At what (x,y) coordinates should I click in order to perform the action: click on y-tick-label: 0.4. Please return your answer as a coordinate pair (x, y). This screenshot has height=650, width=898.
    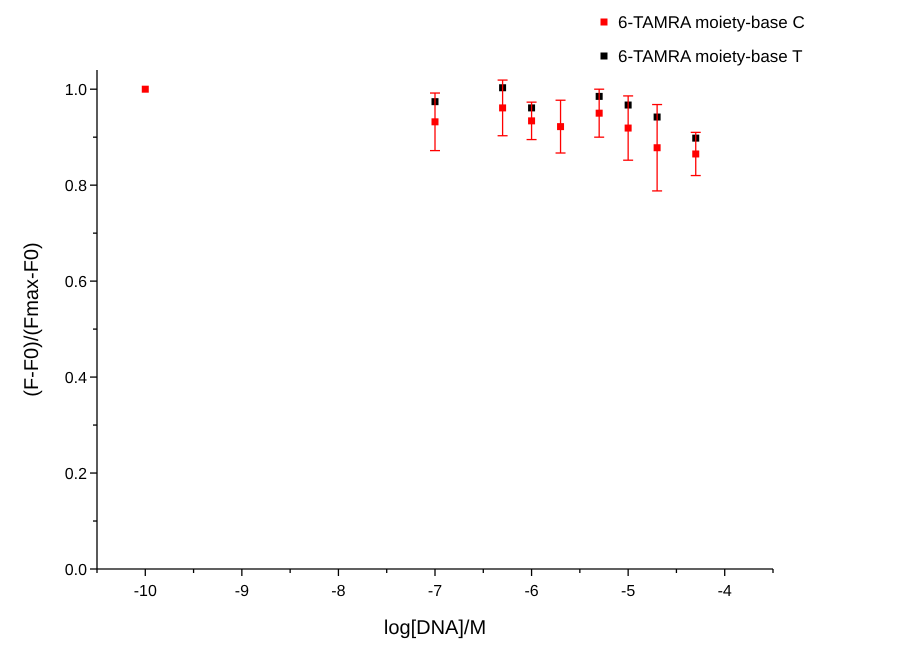
    Looking at the image, I should click on (76, 379).